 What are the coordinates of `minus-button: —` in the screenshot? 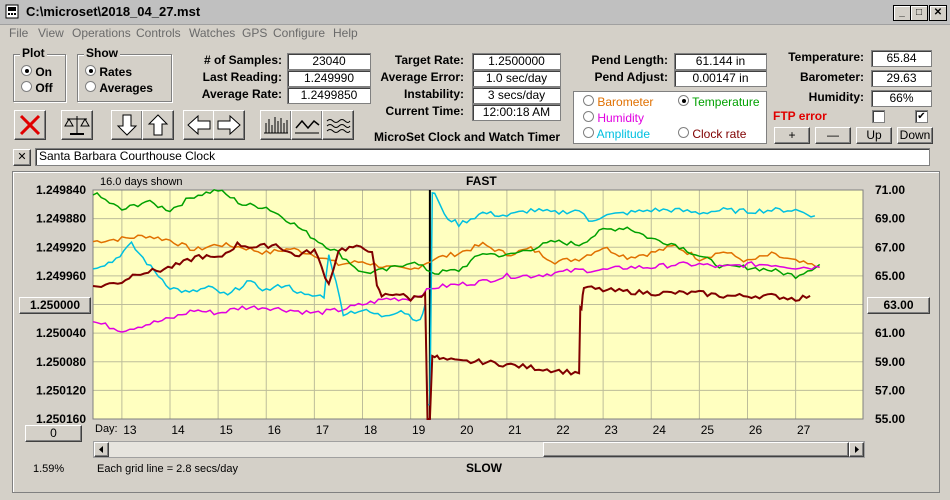 It's located at (833, 135).